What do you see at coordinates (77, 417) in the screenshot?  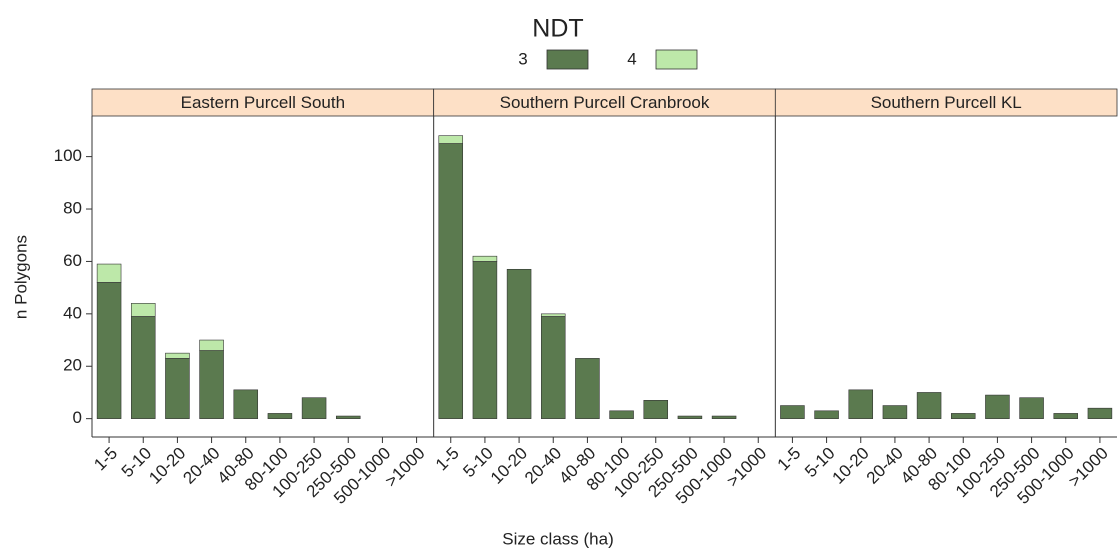 I see `y-tick-label: 0` at bounding box center [77, 417].